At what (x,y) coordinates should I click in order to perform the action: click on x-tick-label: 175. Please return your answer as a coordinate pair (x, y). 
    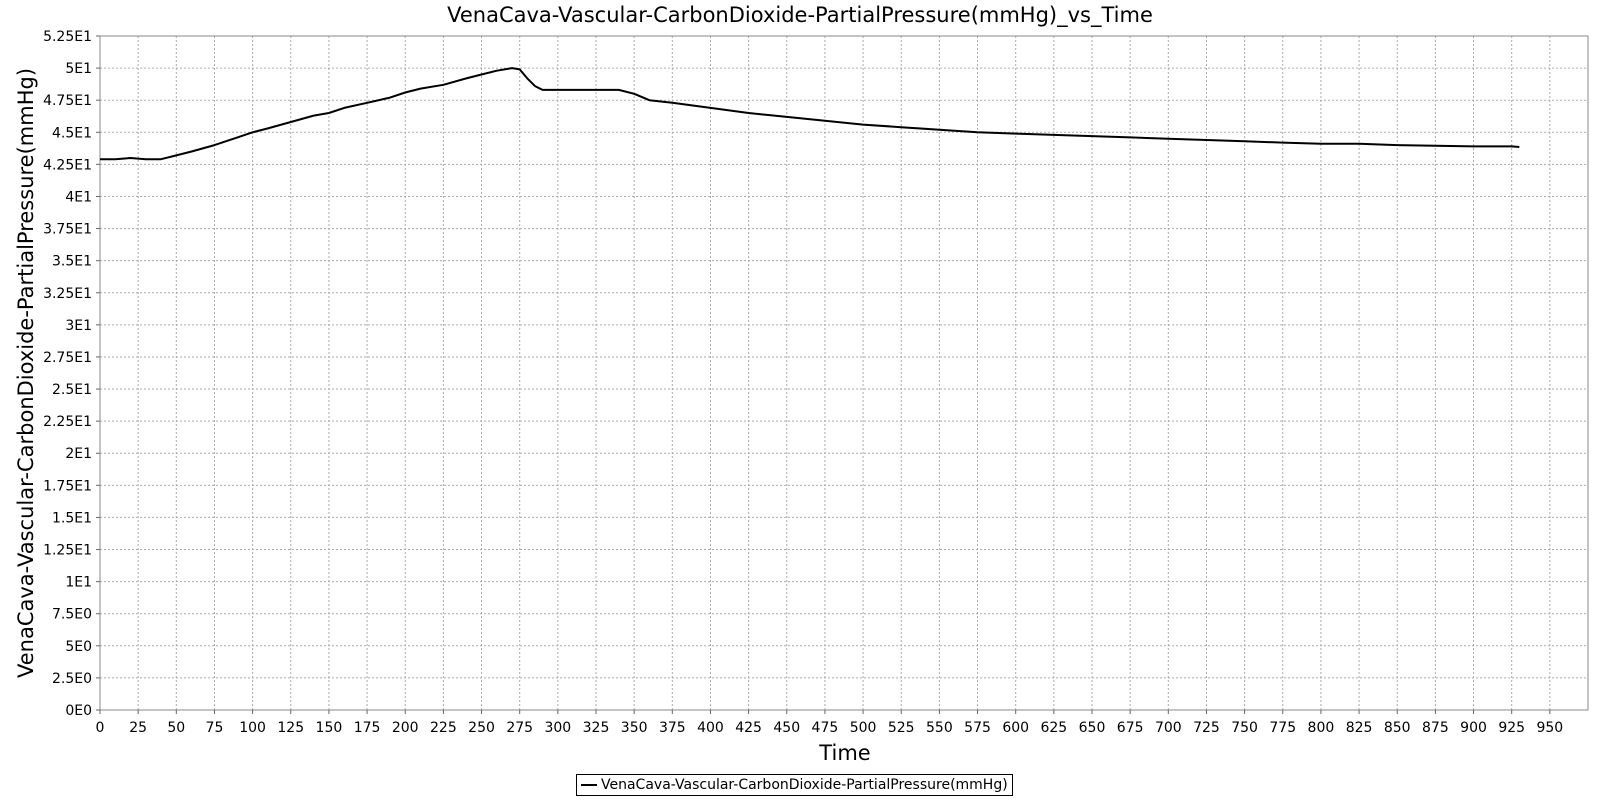
    Looking at the image, I should click on (367, 728).